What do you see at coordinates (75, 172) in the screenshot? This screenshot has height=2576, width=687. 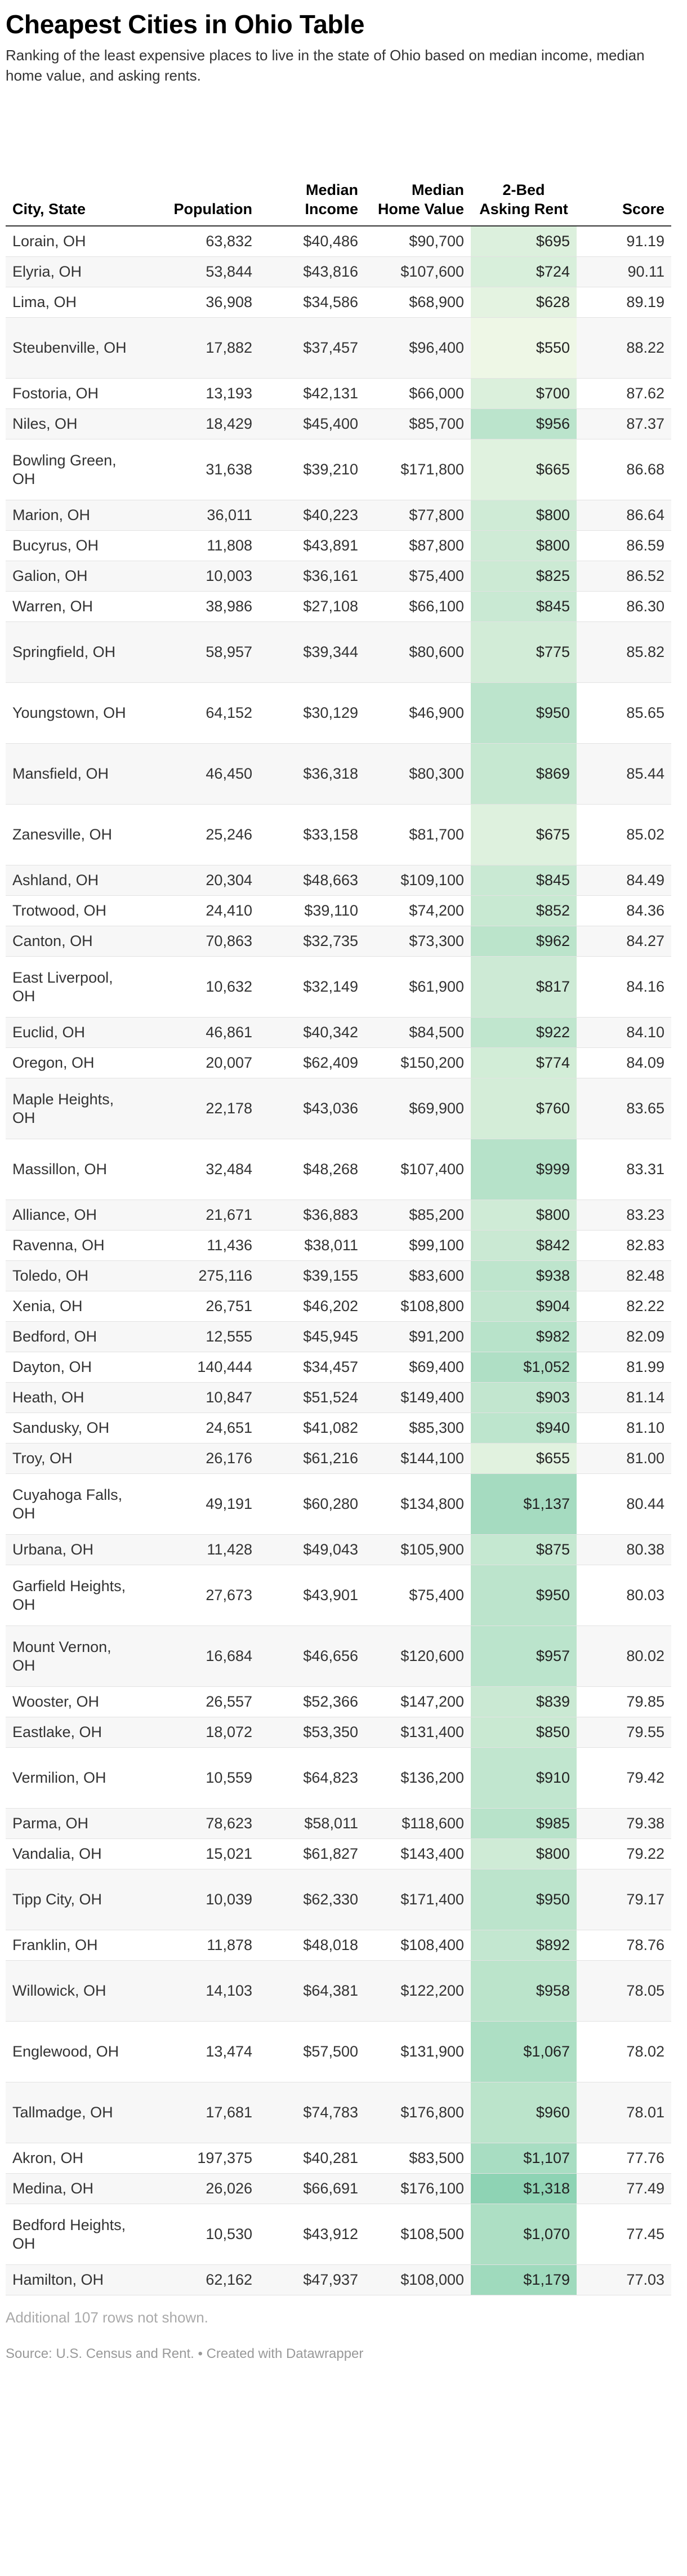 I see `column-header-city: City, State` at bounding box center [75, 172].